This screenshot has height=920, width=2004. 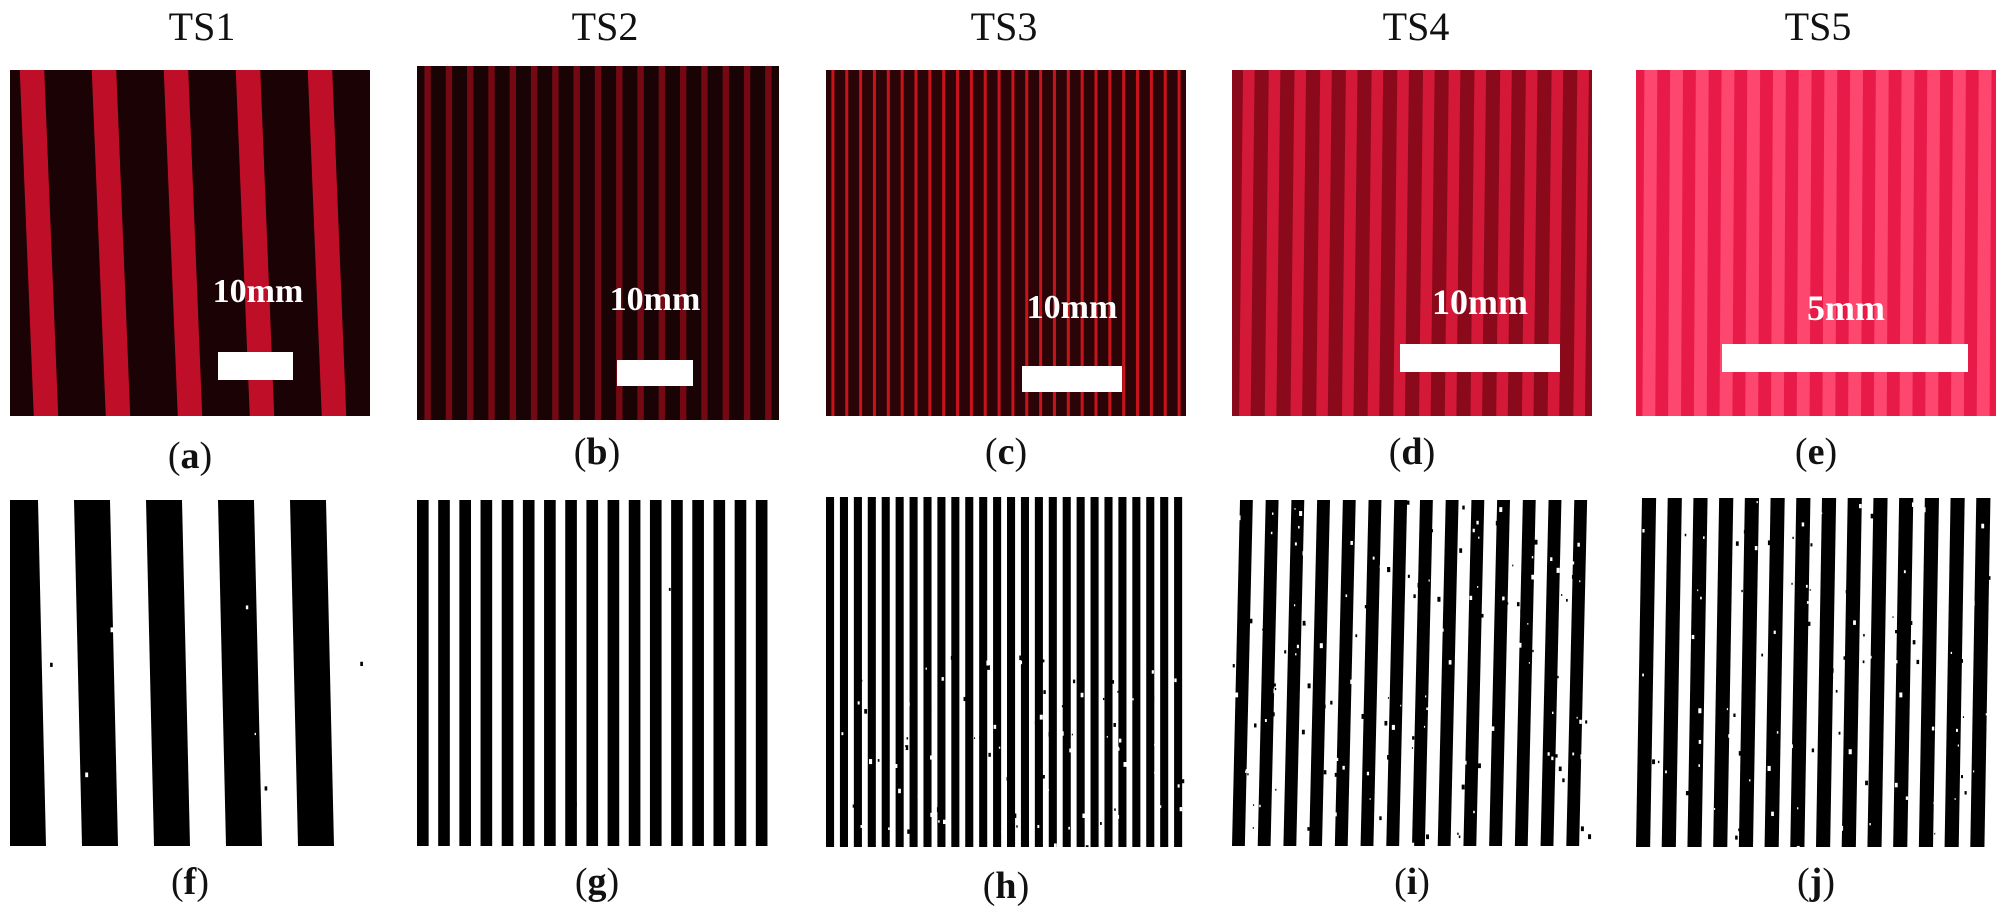 I want to click on photo-ts3-svg: 10mm, so click(x=1006, y=243).